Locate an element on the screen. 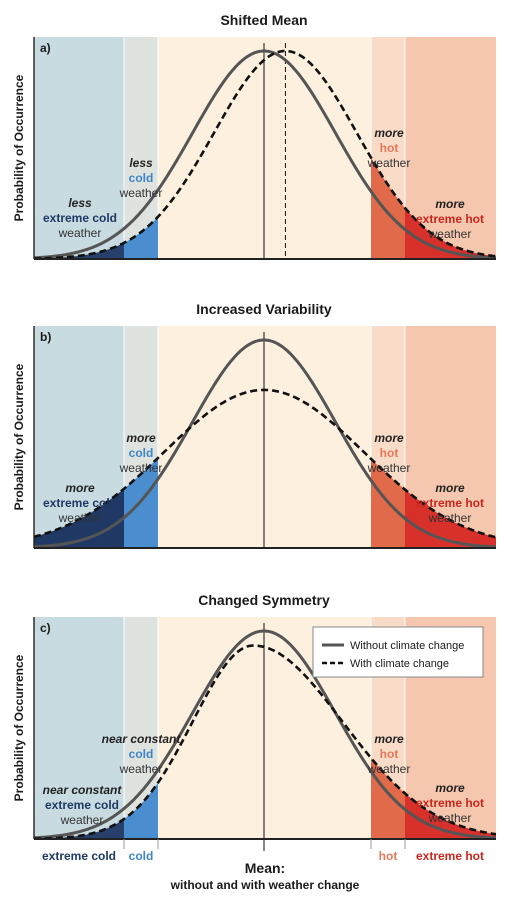  mean-label: Mean: is located at coordinates (265, 868).